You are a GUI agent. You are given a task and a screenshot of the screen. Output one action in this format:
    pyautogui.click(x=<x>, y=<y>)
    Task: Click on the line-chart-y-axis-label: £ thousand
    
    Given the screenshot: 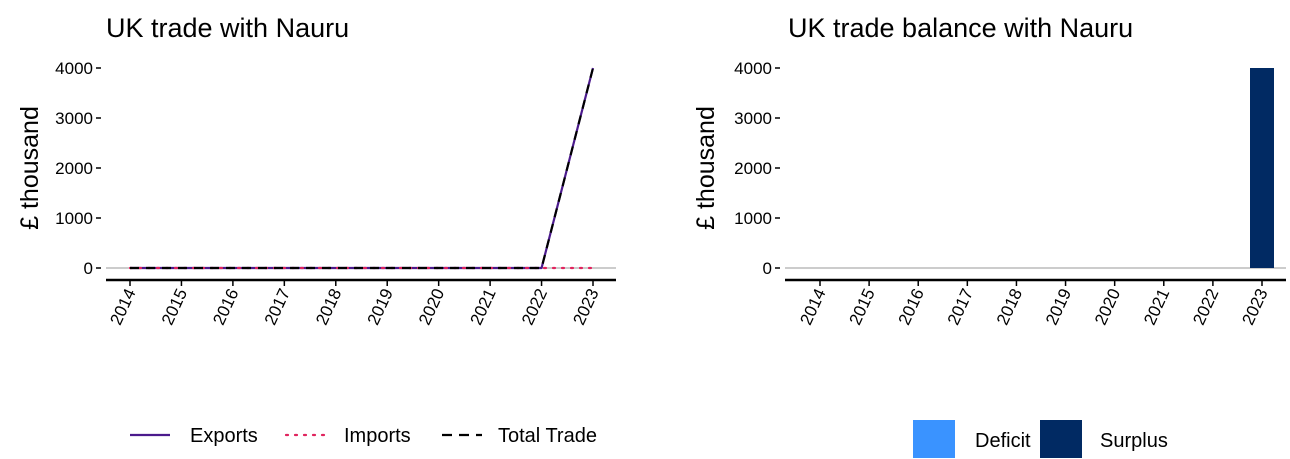 What is the action you would take?
    pyautogui.click(x=30, y=168)
    